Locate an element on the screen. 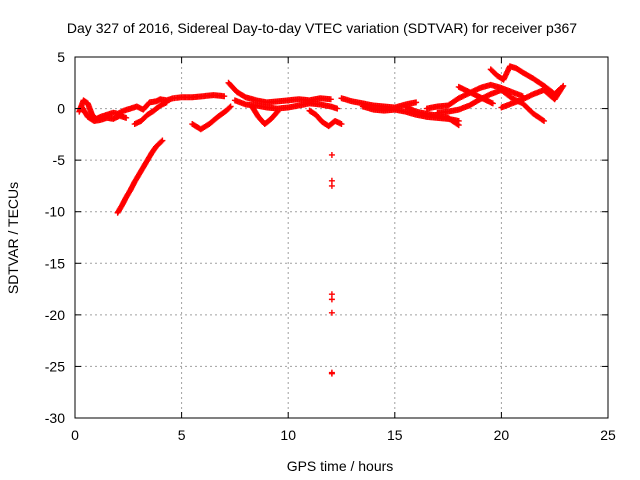  x-tick-label: 15 is located at coordinates (395, 435).